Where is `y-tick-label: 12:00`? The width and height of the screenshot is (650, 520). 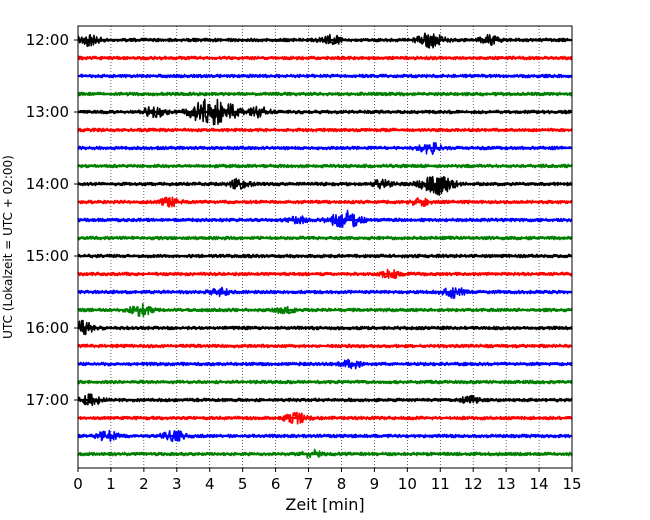 y-tick-label: 12:00 is located at coordinates (47, 40).